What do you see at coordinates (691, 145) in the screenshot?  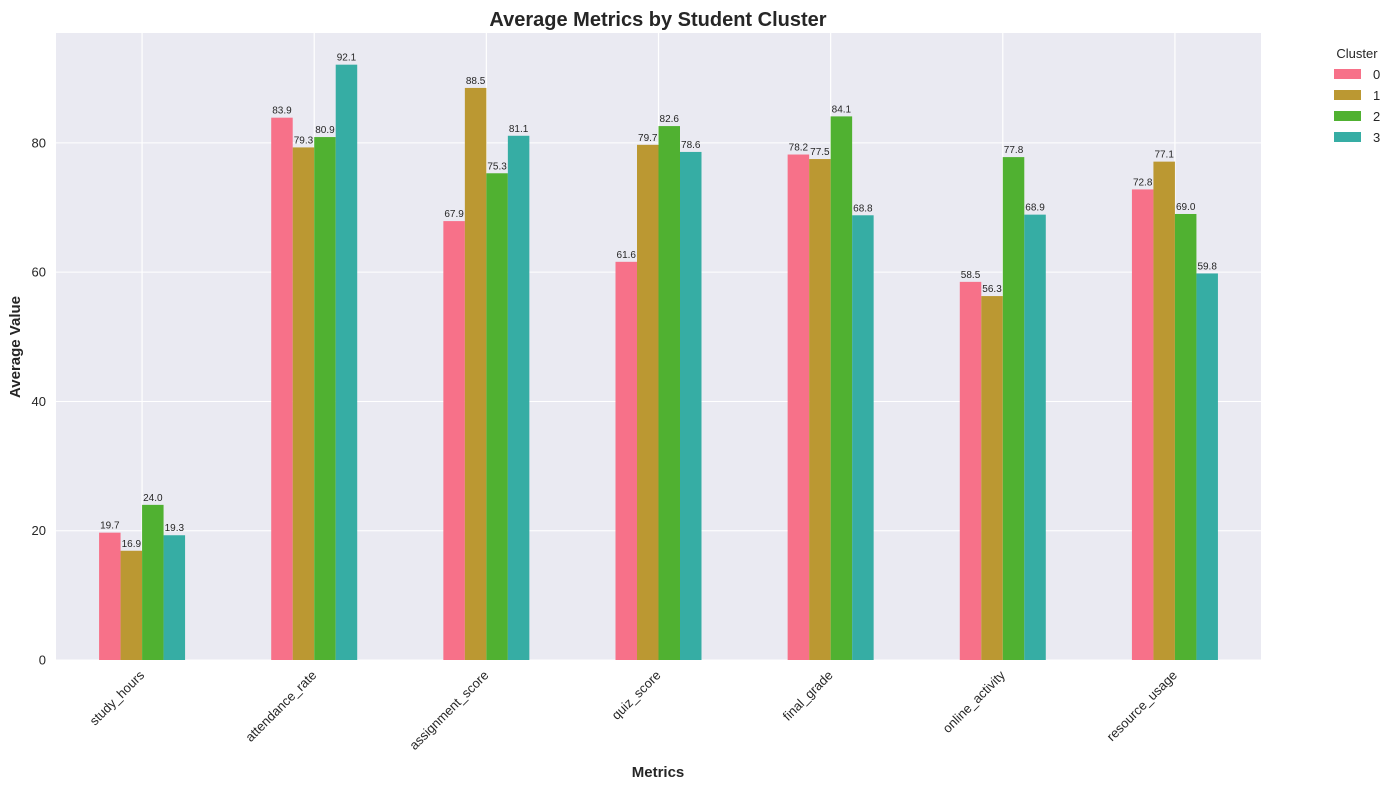 I see `bar-value-label: 78.6` at bounding box center [691, 145].